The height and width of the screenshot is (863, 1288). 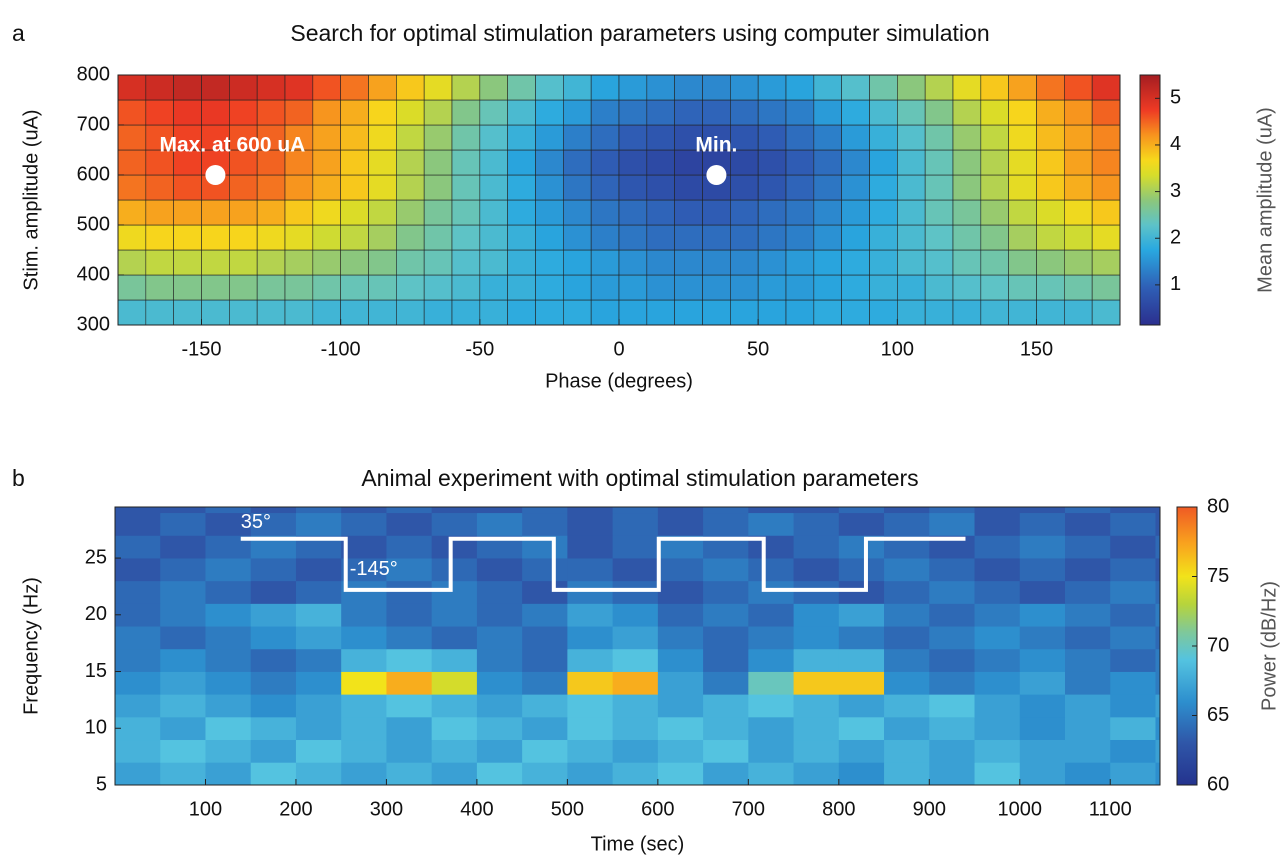 I want to click on colorbar-label: Mean amplitude (uA), so click(x=1265, y=200).